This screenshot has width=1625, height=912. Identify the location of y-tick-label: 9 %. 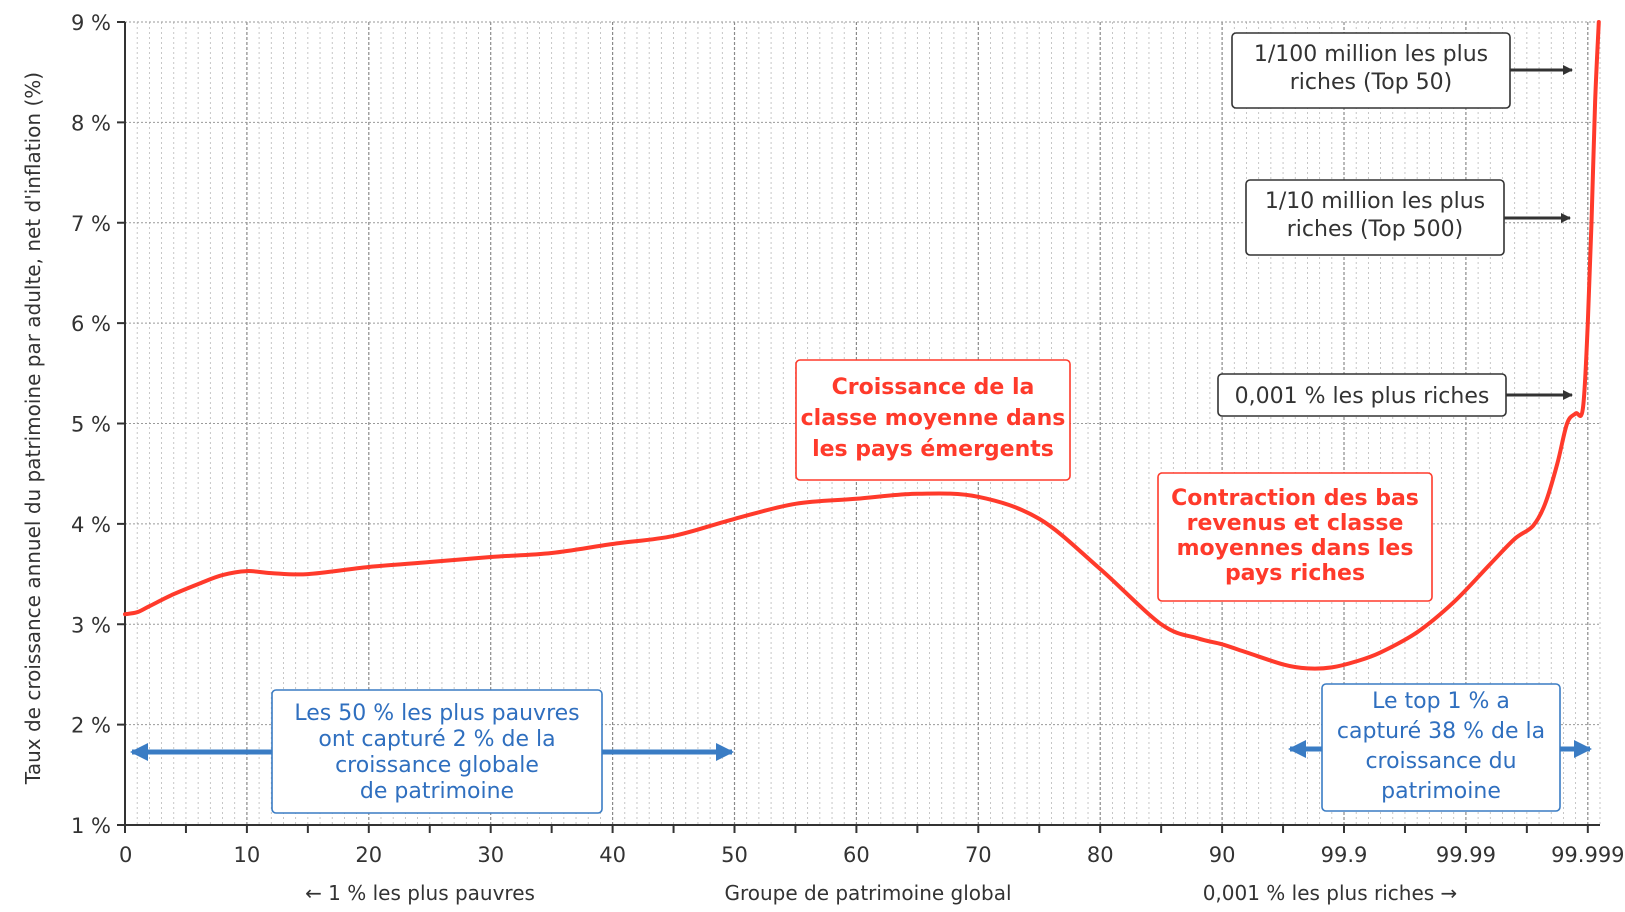
(91, 23).